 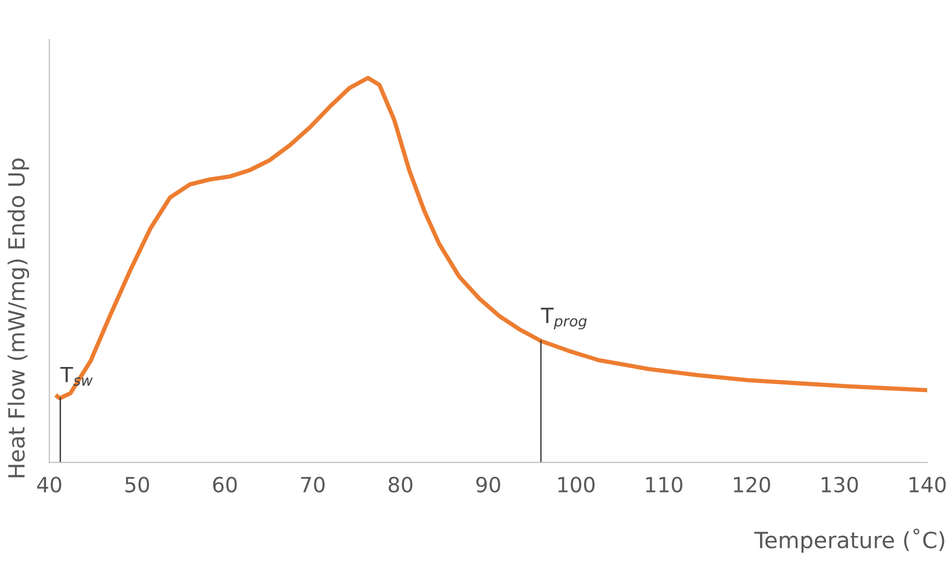 I want to click on x-axis-title: Temperature (˚C), so click(x=849, y=540).